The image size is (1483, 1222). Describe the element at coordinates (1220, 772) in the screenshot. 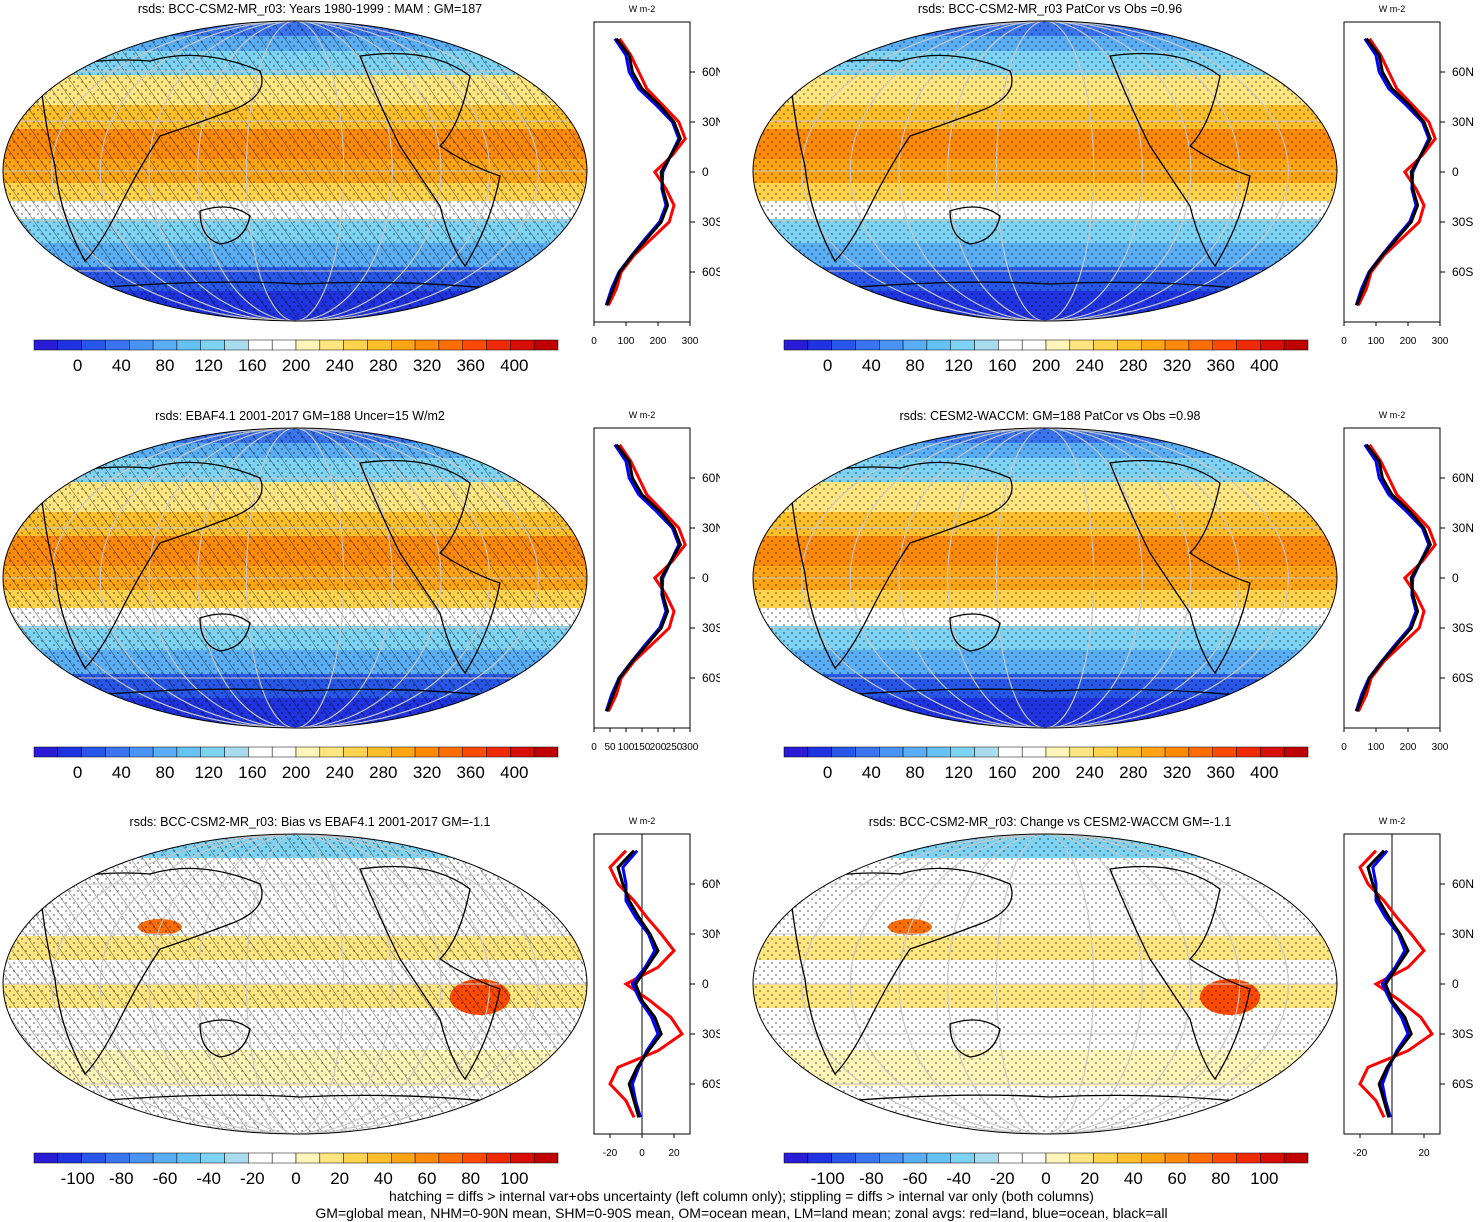

I see `colorbar-label: 360` at that location.